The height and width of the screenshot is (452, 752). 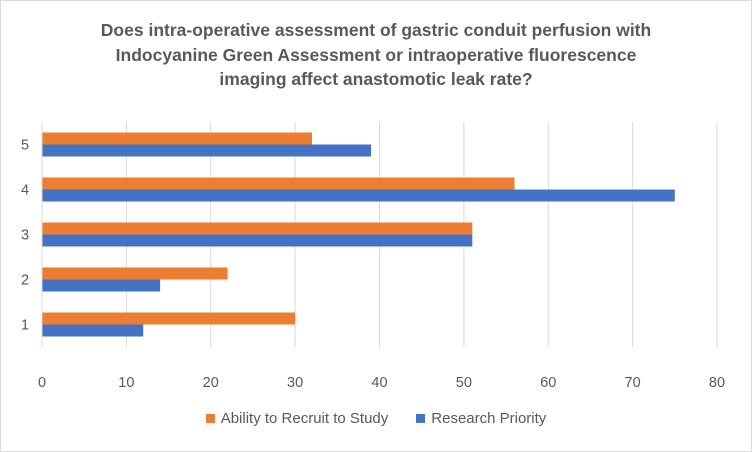 I want to click on x-tick-label-80: 80, so click(x=717, y=383).